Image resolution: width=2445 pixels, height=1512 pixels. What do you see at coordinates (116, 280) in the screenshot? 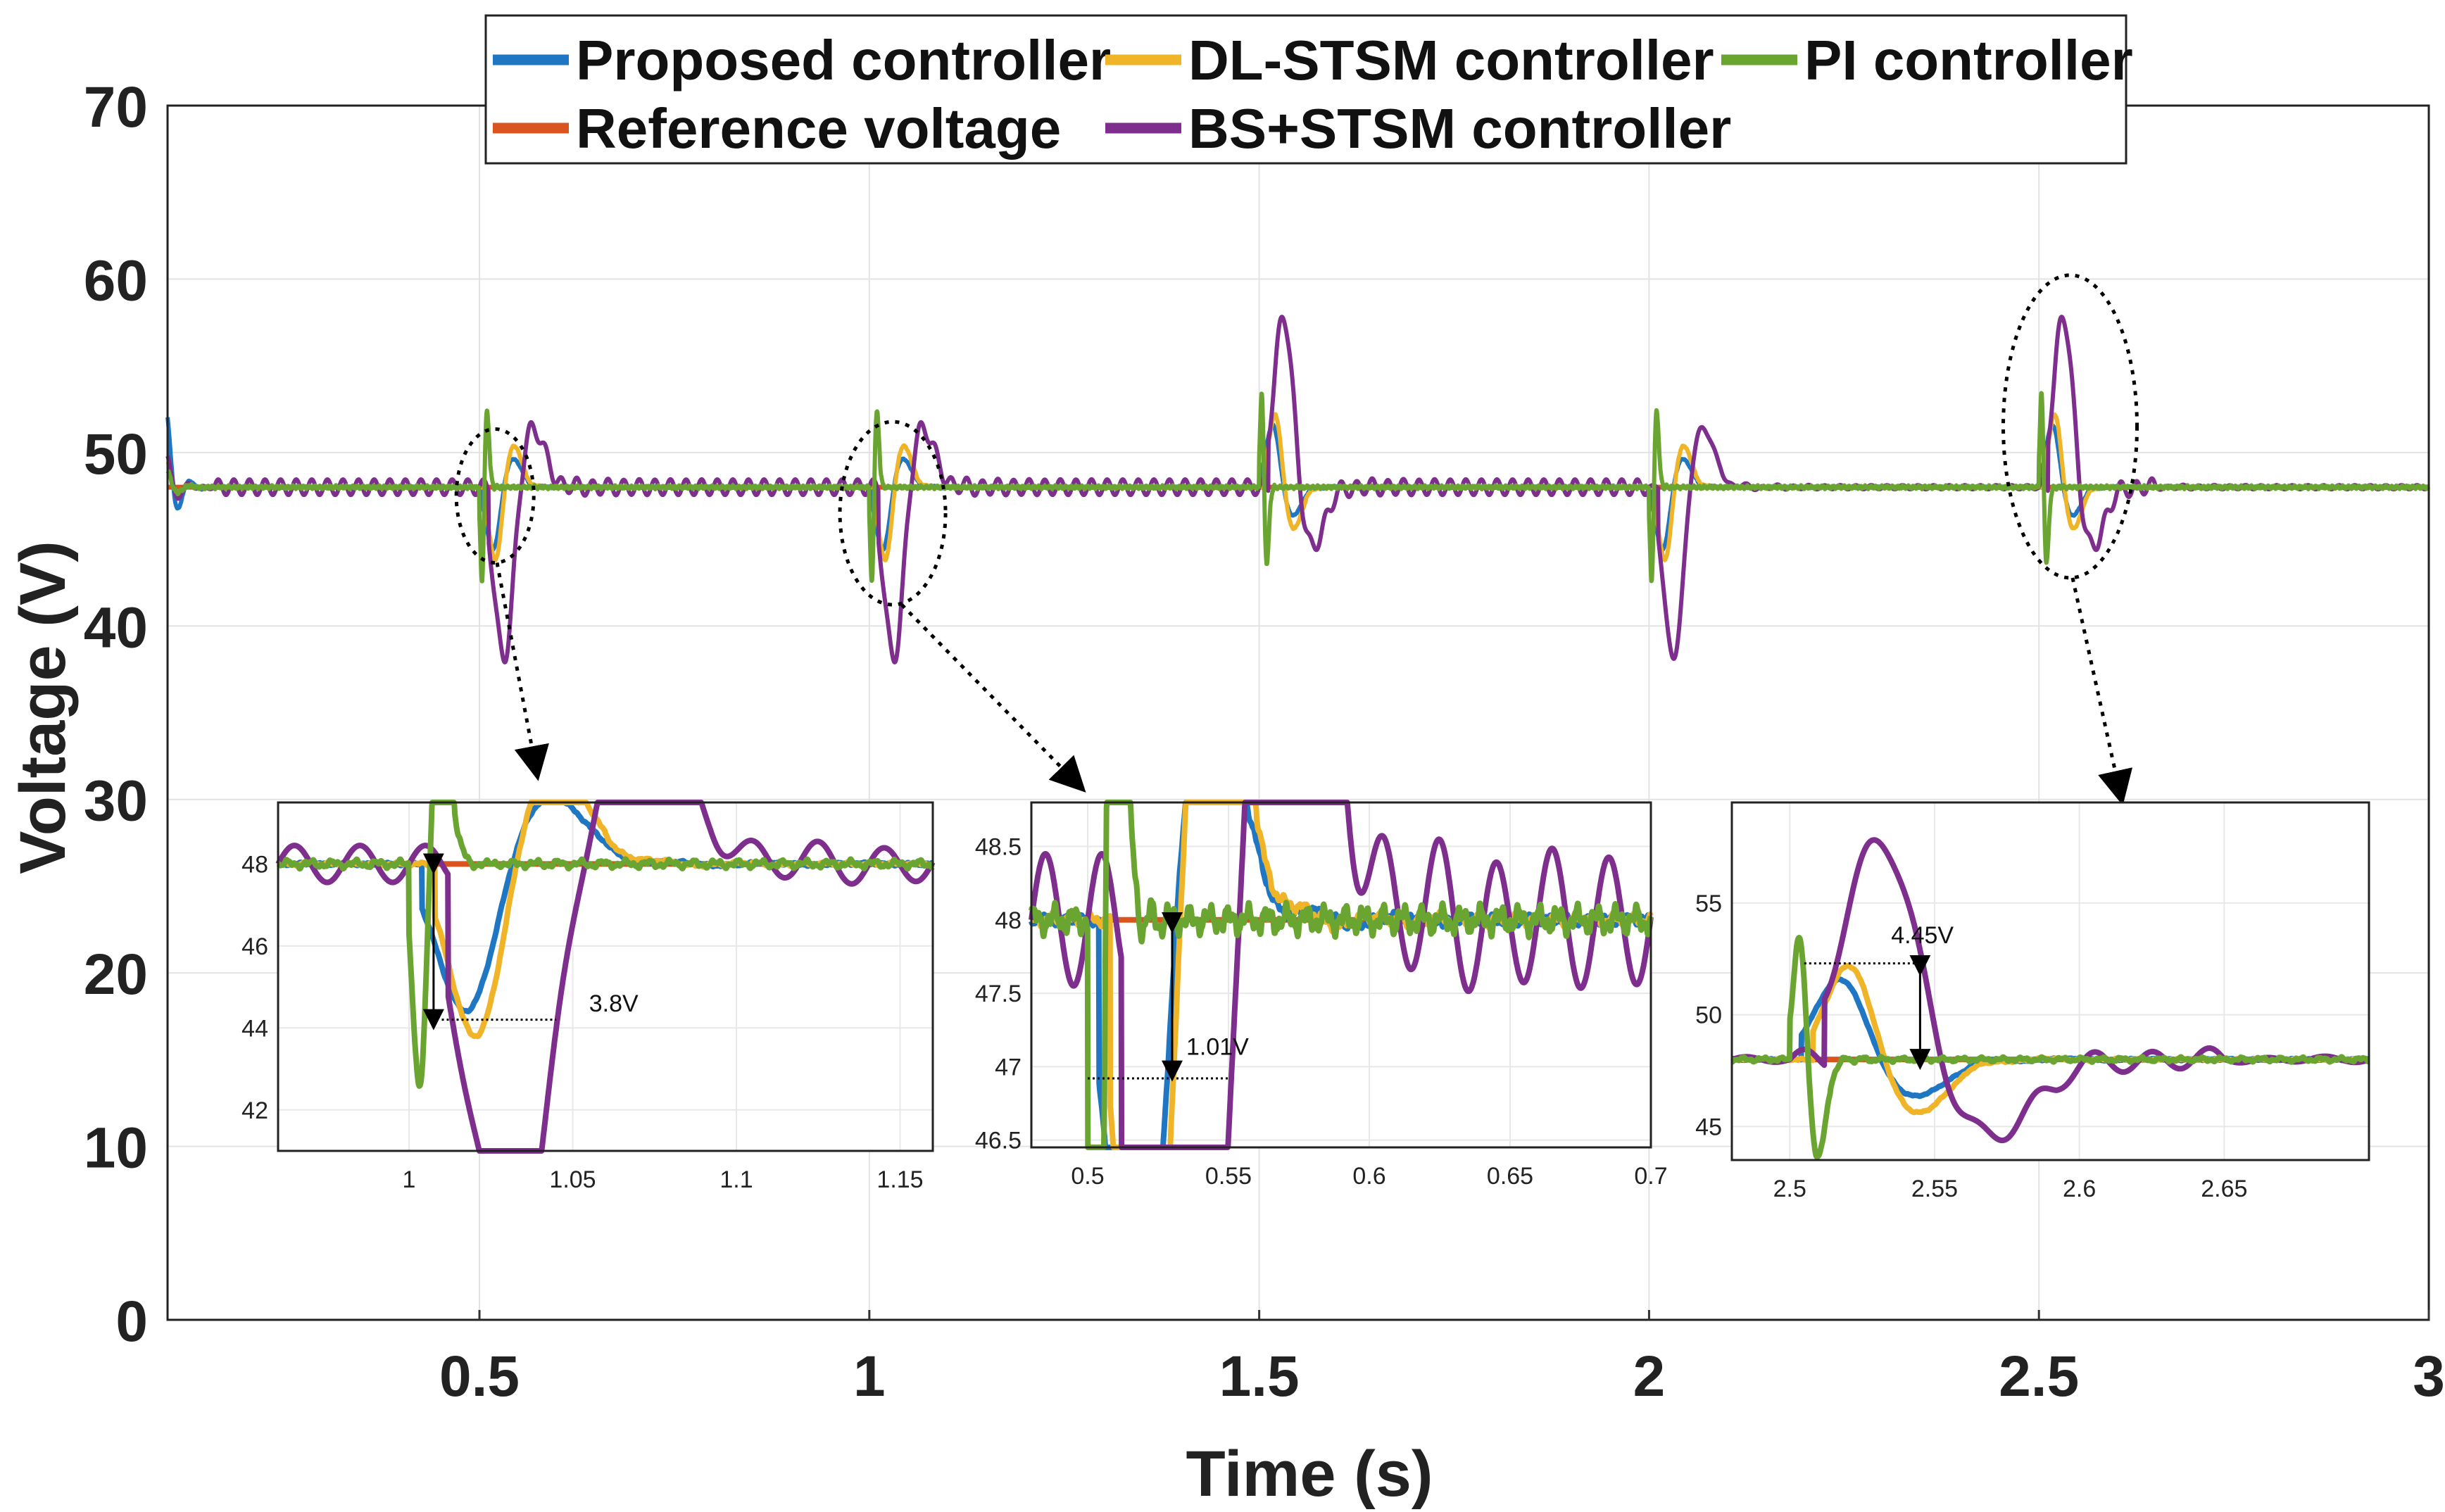
I see `y-tick-label: 60` at bounding box center [116, 280].